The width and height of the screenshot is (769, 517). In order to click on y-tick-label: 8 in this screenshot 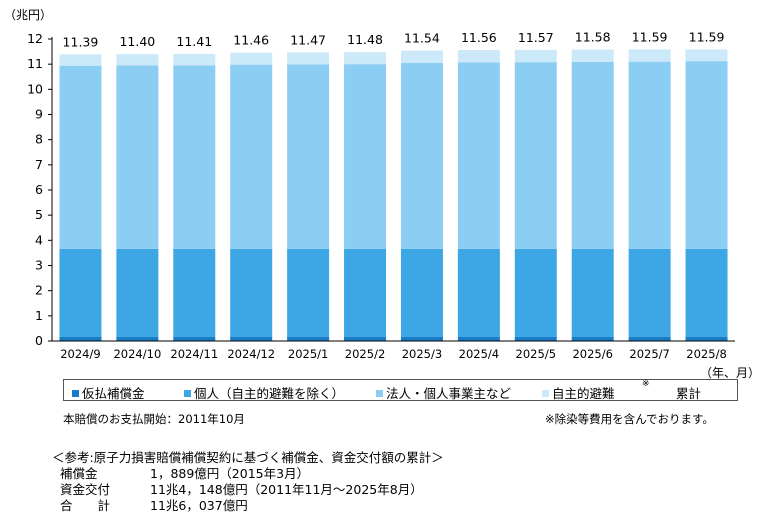, I will do `click(39, 139)`.